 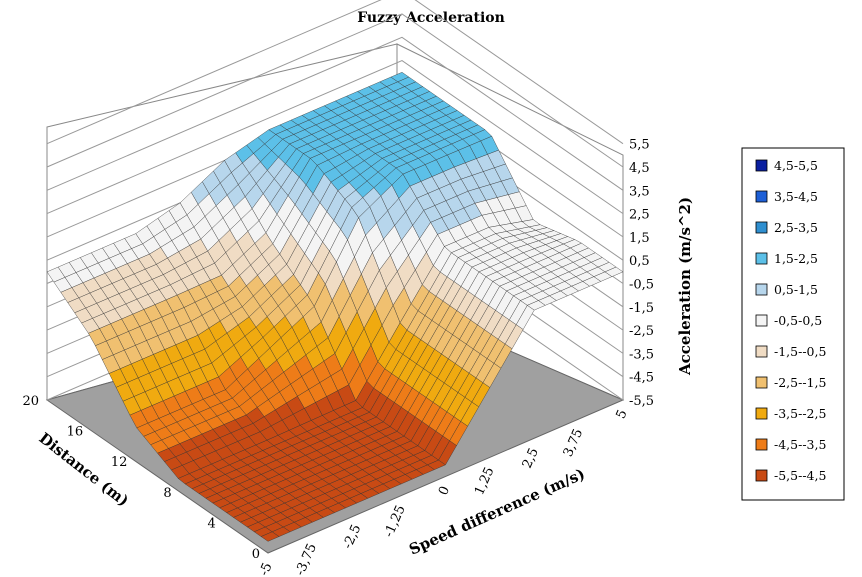 What do you see at coordinates (796, 165) in the screenshot?
I see `legend-label: 4,5-5,5` at bounding box center [796, 165].